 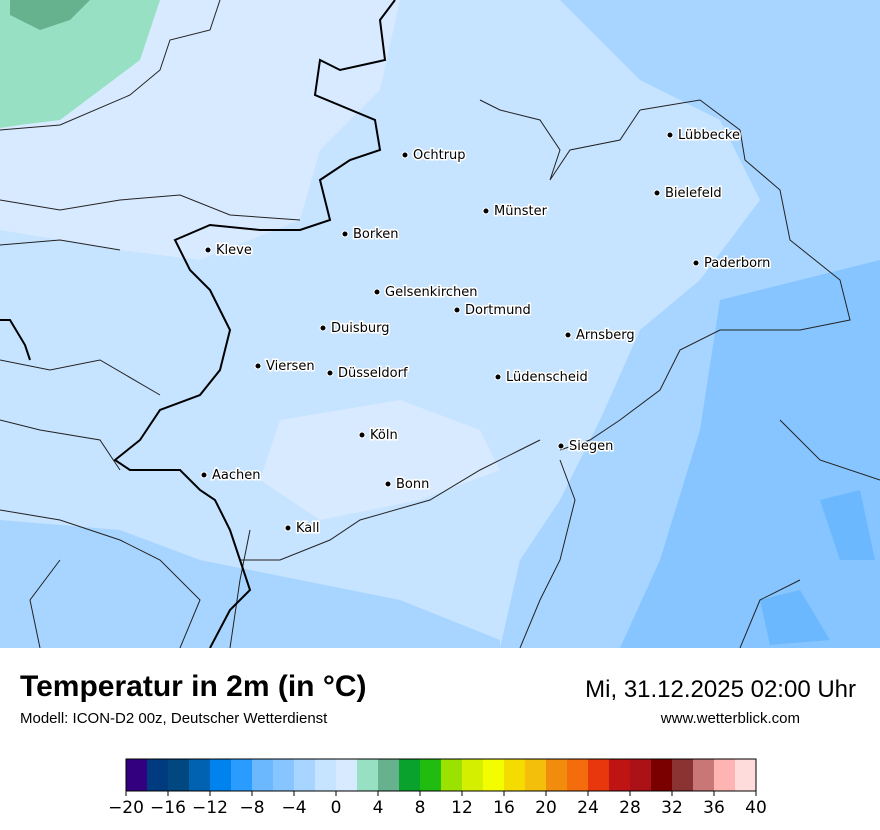 I want to click on city-label: Gelsenkirchen, so click(x=431, y=292).